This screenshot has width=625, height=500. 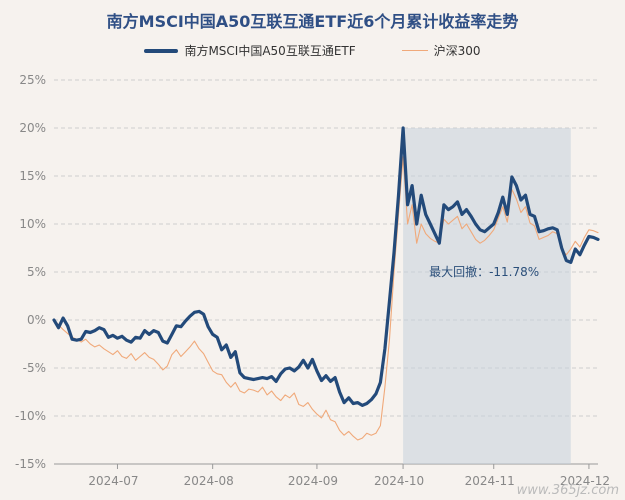 What do you see at coordinates (32, 128) in the screenshot?
I see `y-tick-label: 20%` at bounding box center [32, 128].